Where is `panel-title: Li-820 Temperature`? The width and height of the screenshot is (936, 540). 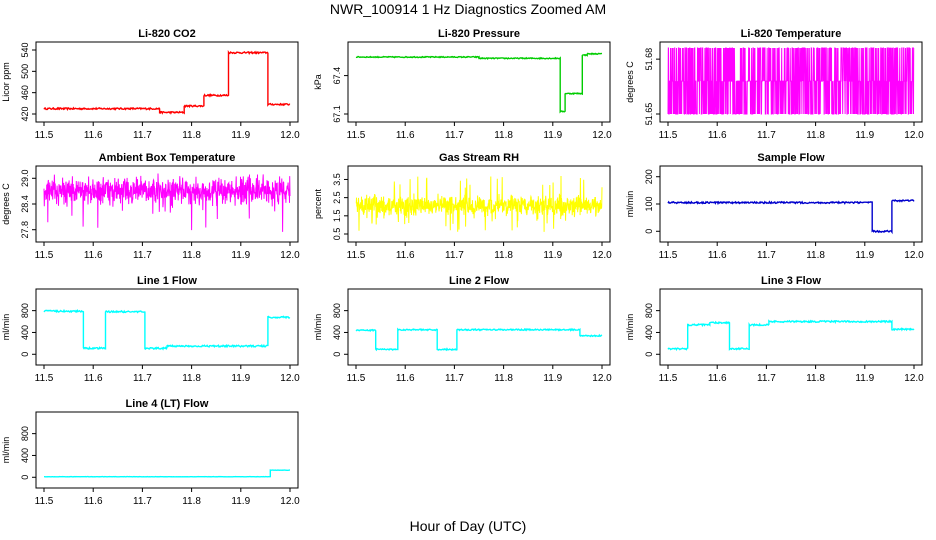
panel-title: Li-820 Temperature is located at coordinates (791, 34).